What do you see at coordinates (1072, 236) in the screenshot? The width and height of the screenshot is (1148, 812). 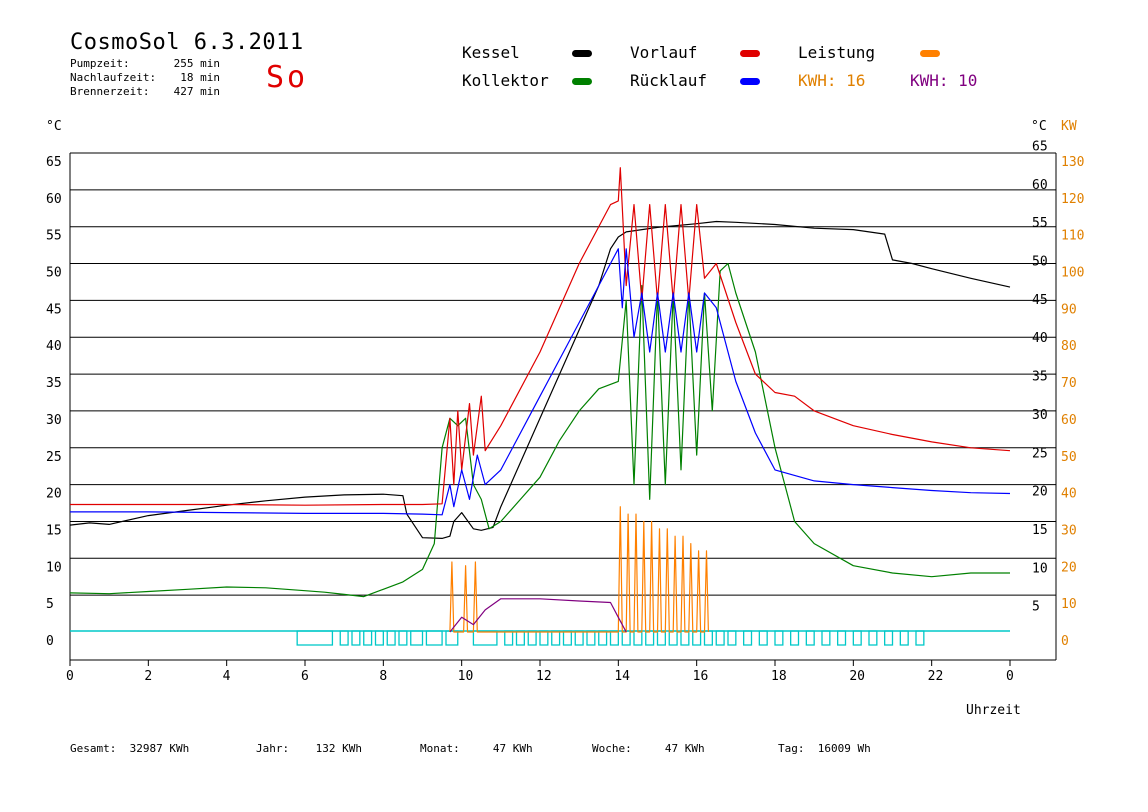 I see `y-tick-label-kw: 110` at bounding box center [1072, 236].